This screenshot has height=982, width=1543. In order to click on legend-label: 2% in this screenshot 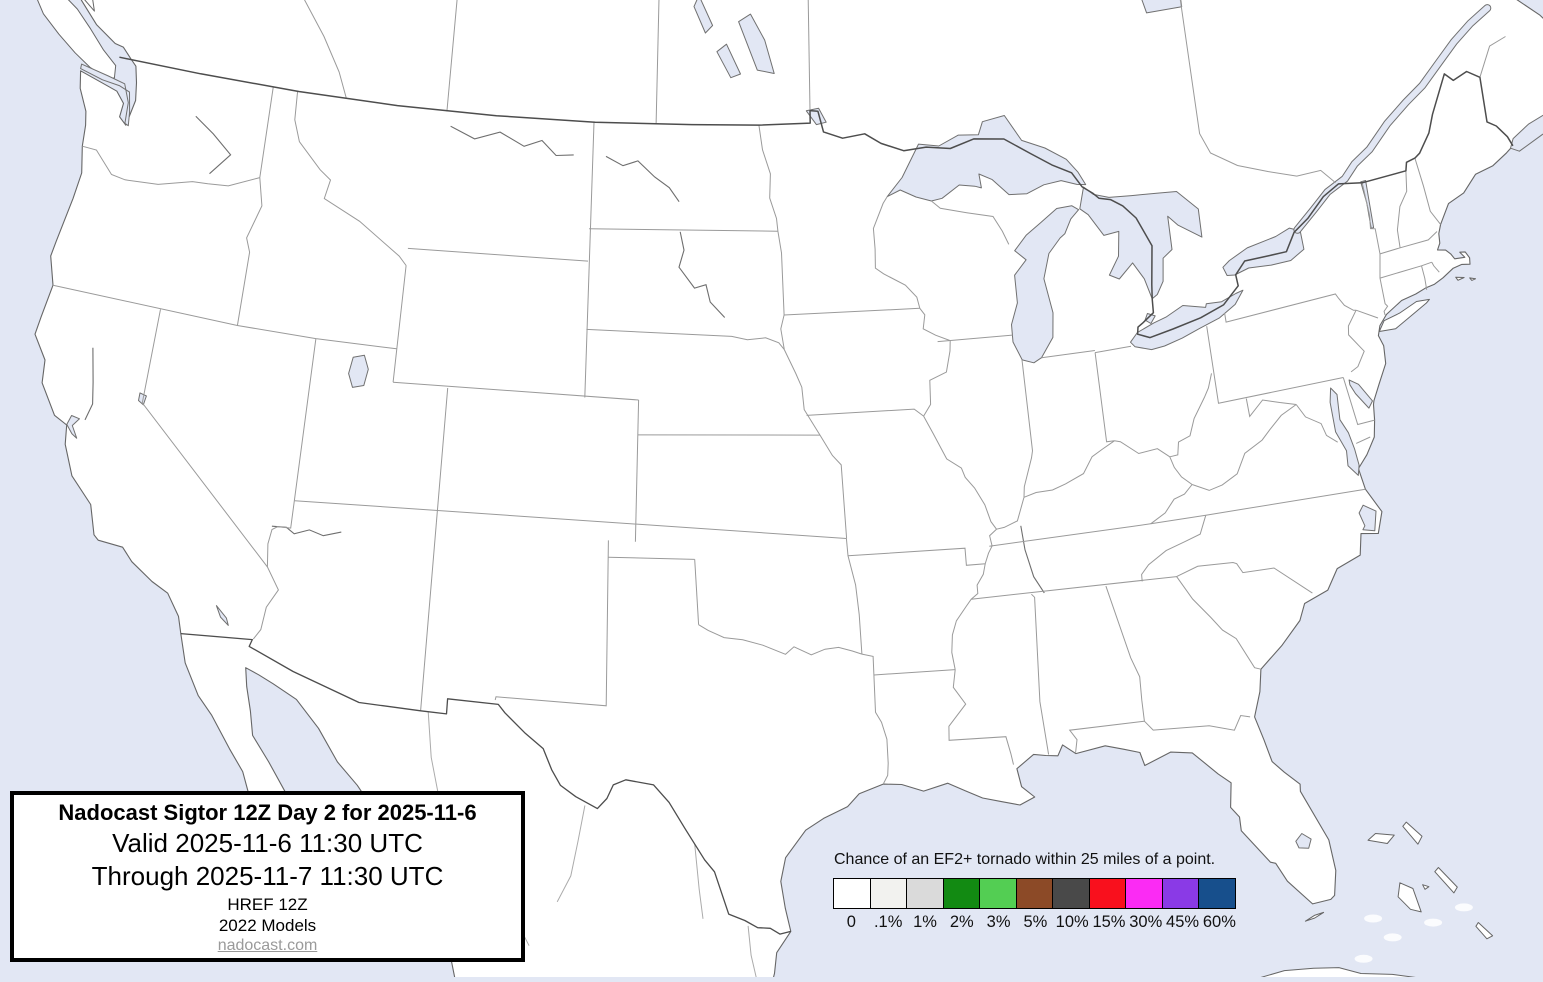, I will do `click(961, 922)`.